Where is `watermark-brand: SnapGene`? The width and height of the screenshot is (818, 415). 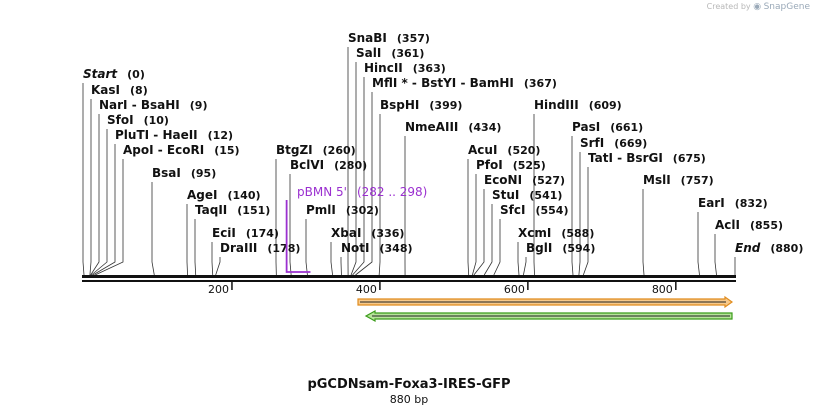 watermark-brand: SnapGene is located at coordinates (786, 7).